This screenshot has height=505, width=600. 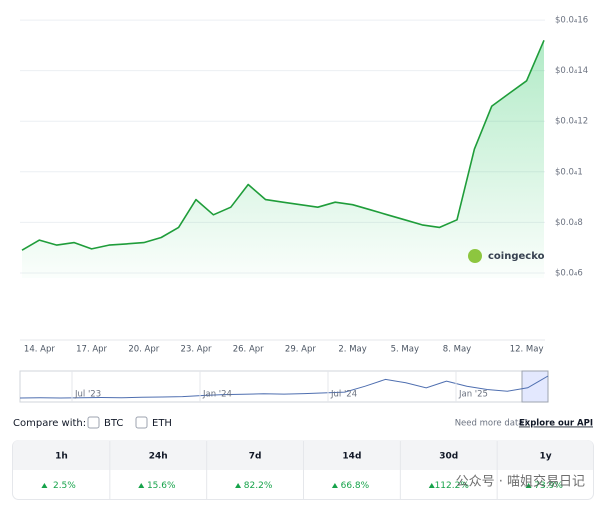 I want to click on compare-label: Compare with:, so click(x=49, y=423).